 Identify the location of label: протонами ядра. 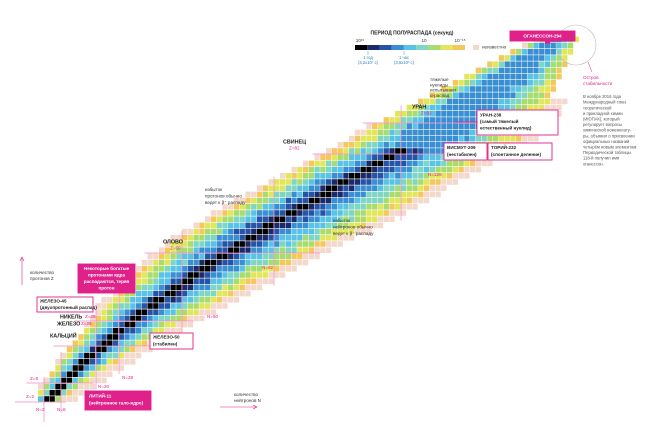
(106, 275).